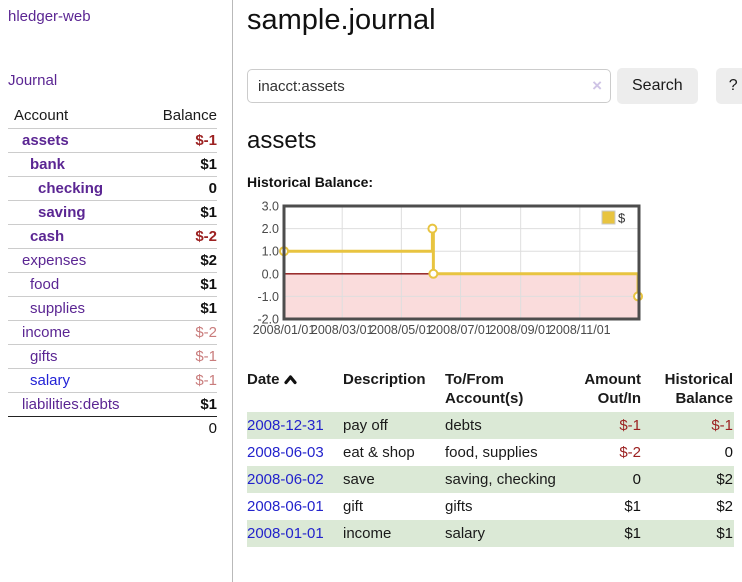 This screenshot has height=582, width=742. What do you see at coordinates (45, 140) in the screenshot?
I see `account-link: assets` at bounding box center [45, 140].